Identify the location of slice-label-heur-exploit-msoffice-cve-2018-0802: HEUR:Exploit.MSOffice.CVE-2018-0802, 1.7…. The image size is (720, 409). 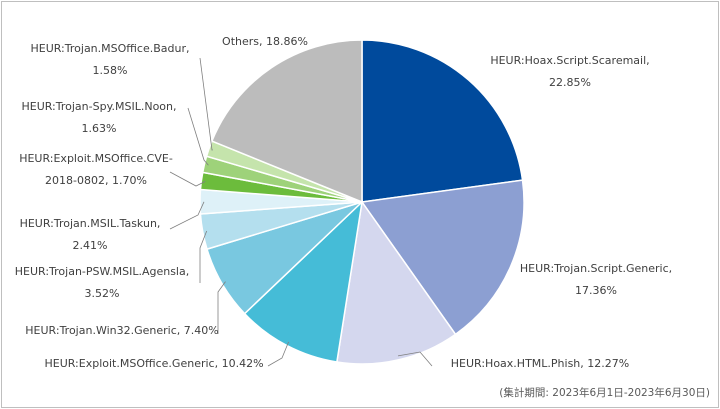
(96, 169).